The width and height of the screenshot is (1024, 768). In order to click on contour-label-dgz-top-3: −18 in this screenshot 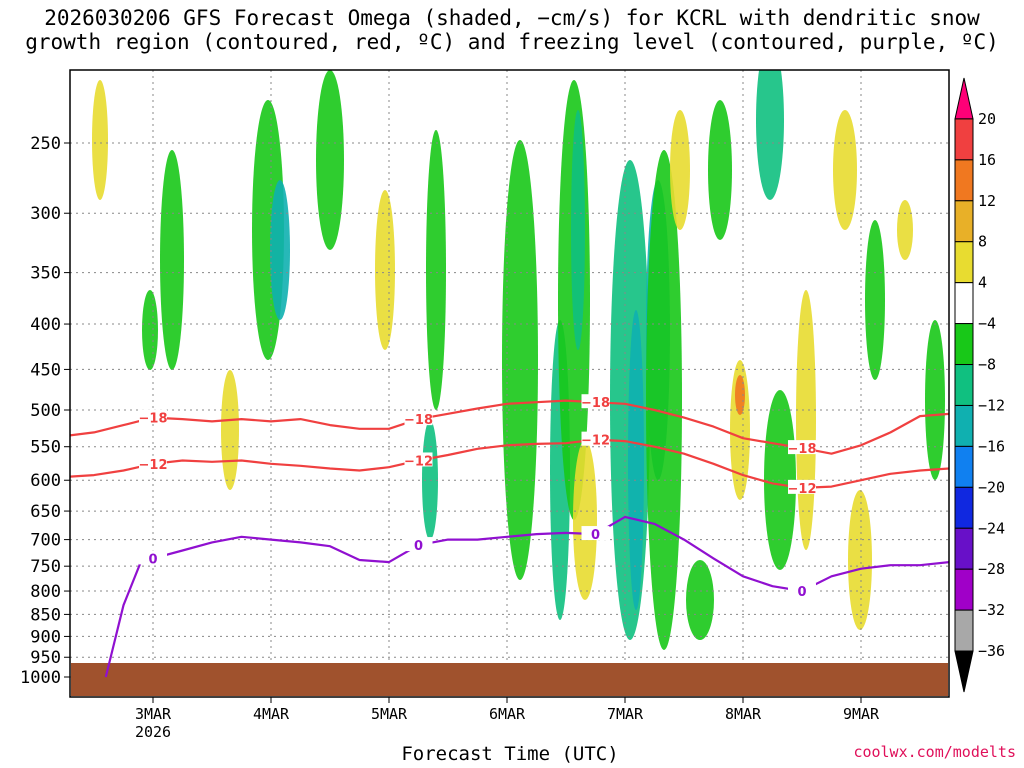, I will do `click(802, 449)`.